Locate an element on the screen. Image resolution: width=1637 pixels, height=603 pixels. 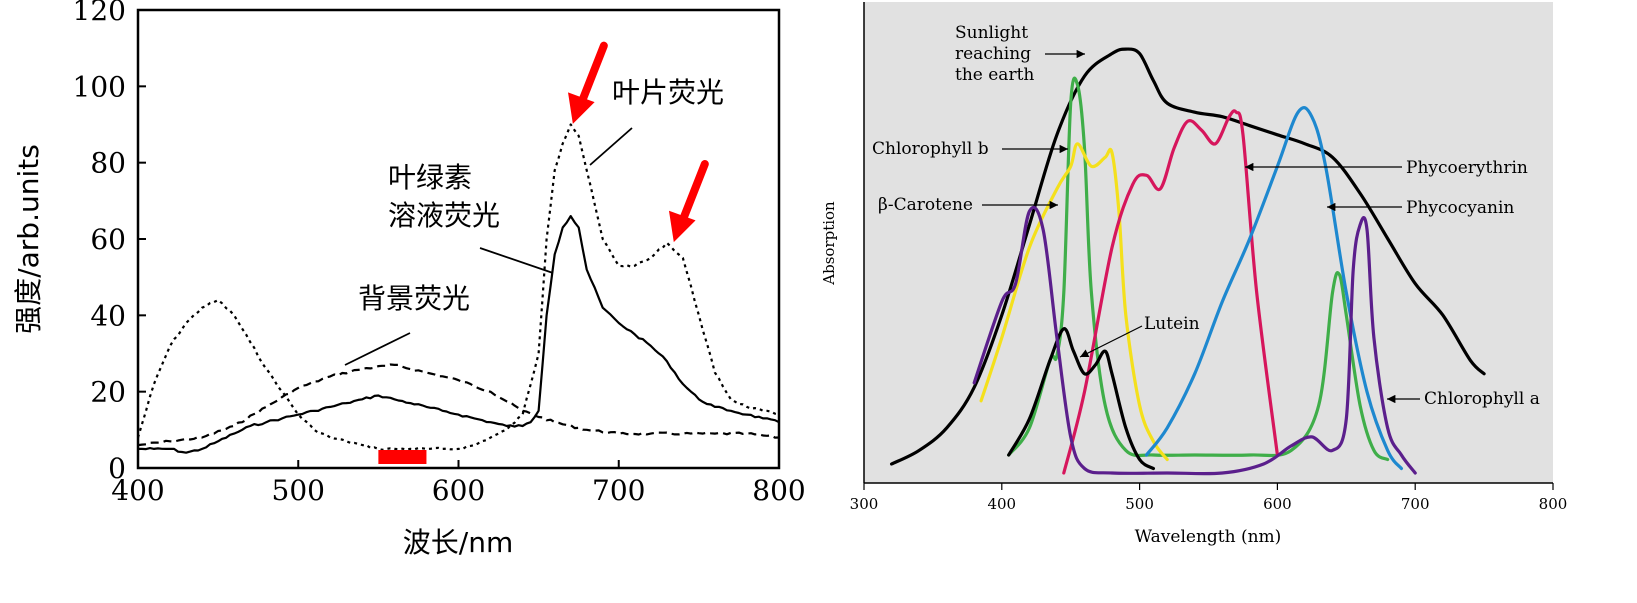
chlorophyll-a-label: Chlorophyll a is located at coordinates (1482, 399).